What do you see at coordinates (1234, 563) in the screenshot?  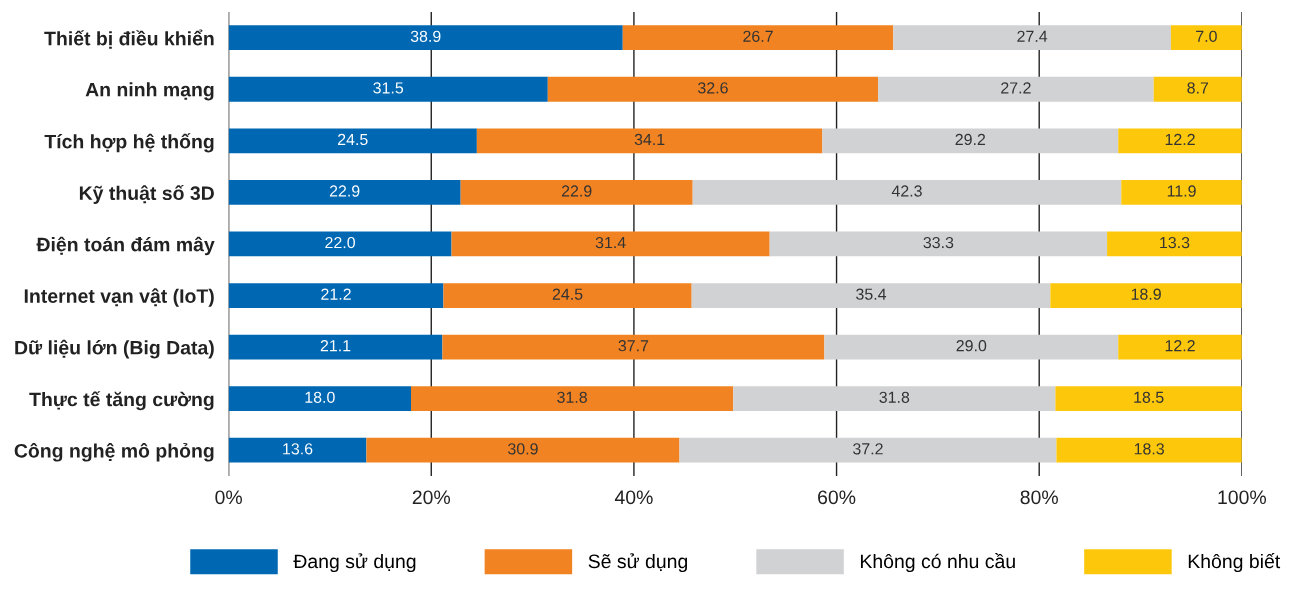 I see `legend-label: Không biết` at bounding box center [1234, 563].